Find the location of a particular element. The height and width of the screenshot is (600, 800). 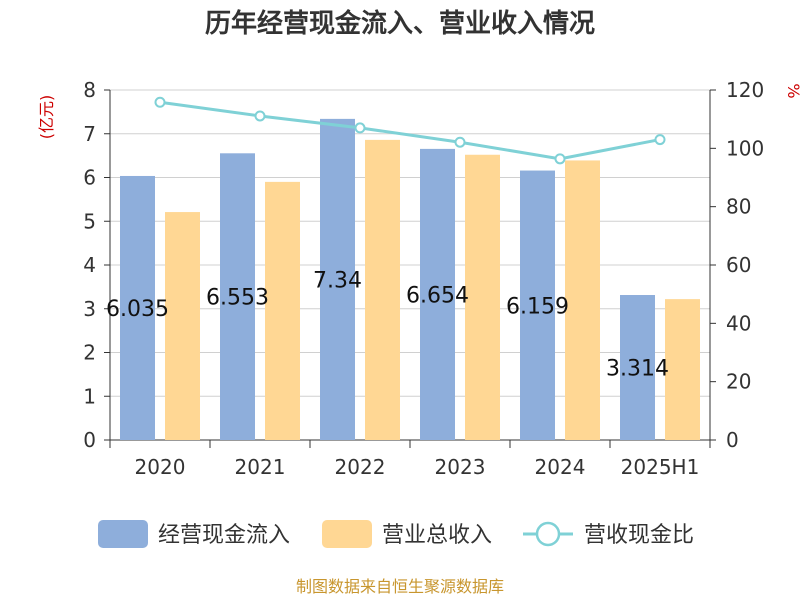

legend-label-revenue: 营业总收入 is located at coordinates (437, 535).